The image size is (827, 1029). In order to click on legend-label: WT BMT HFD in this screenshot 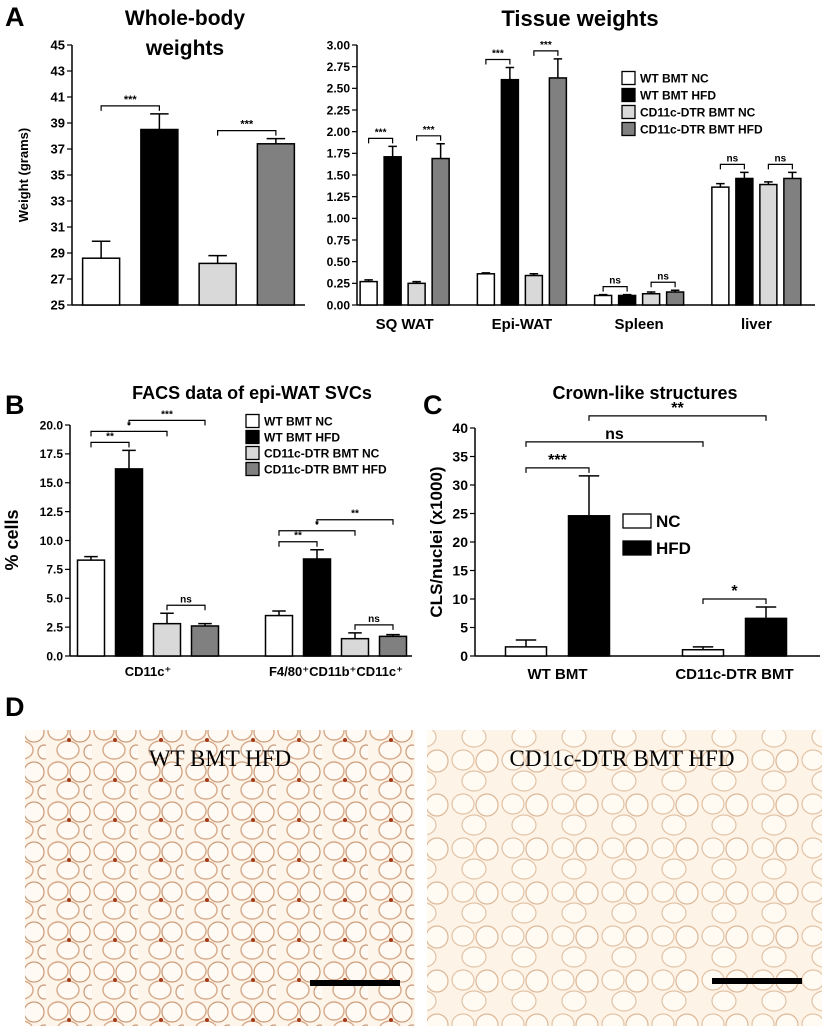, I will do `click(678, 95)`.